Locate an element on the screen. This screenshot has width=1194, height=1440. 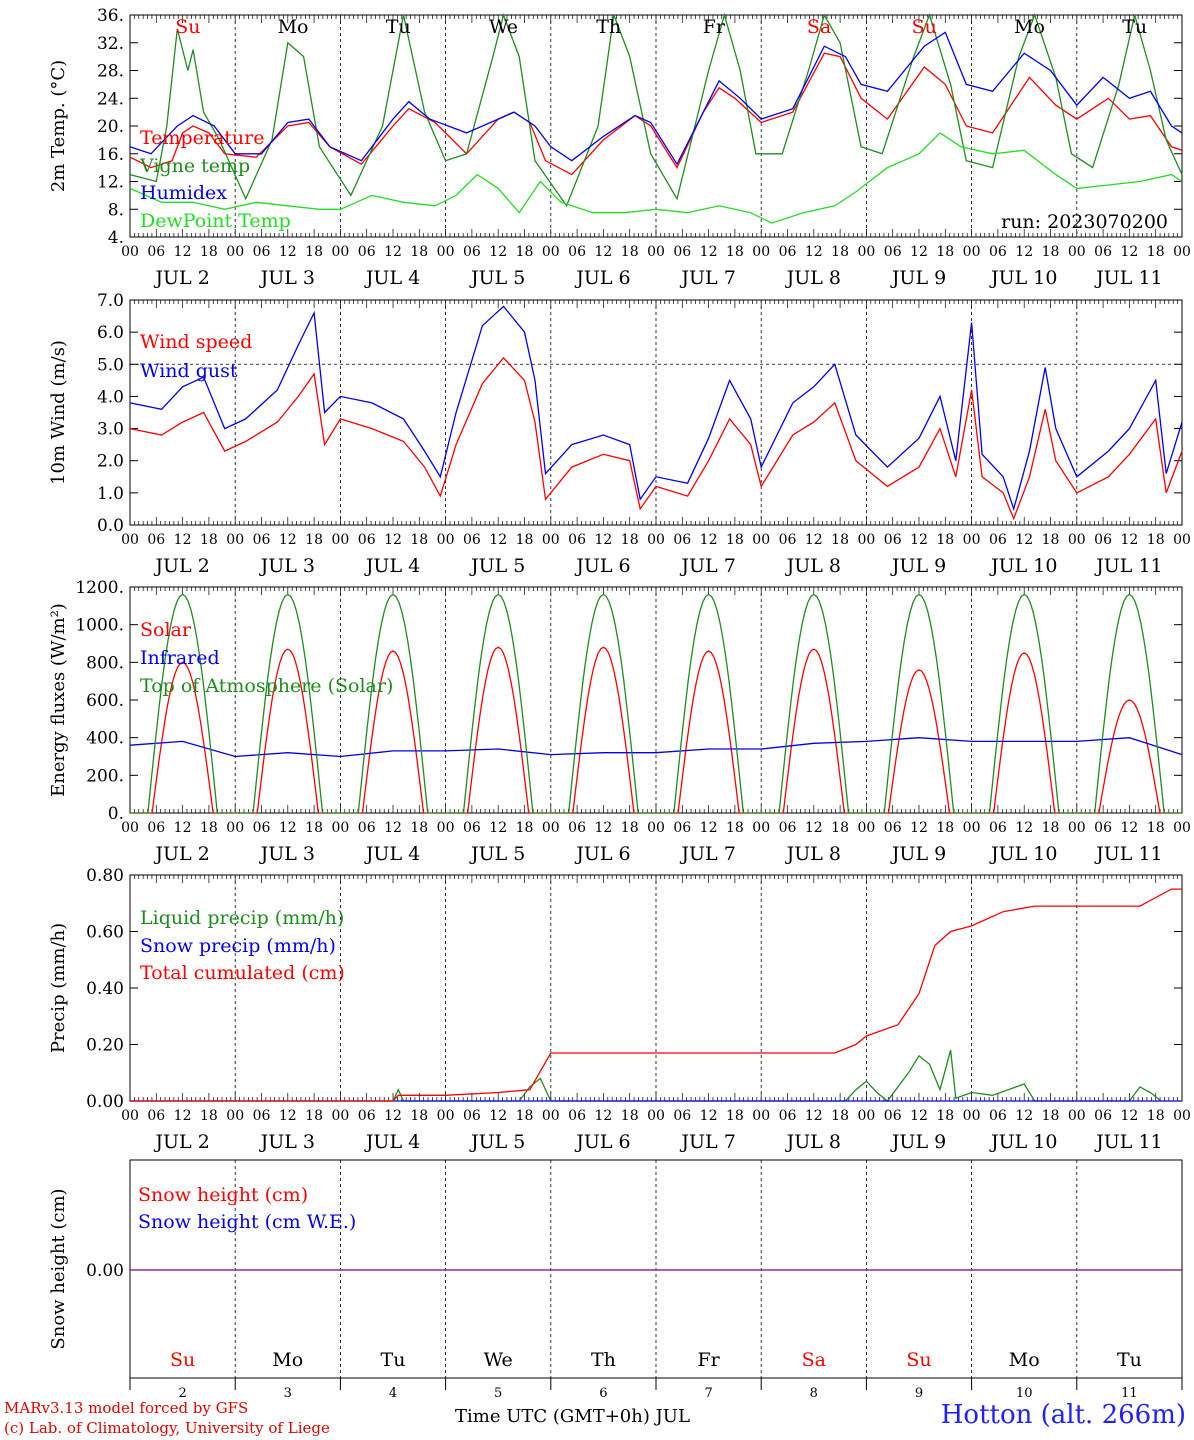
y-tick-label: 0.60 is located at coordinates (105, 933).